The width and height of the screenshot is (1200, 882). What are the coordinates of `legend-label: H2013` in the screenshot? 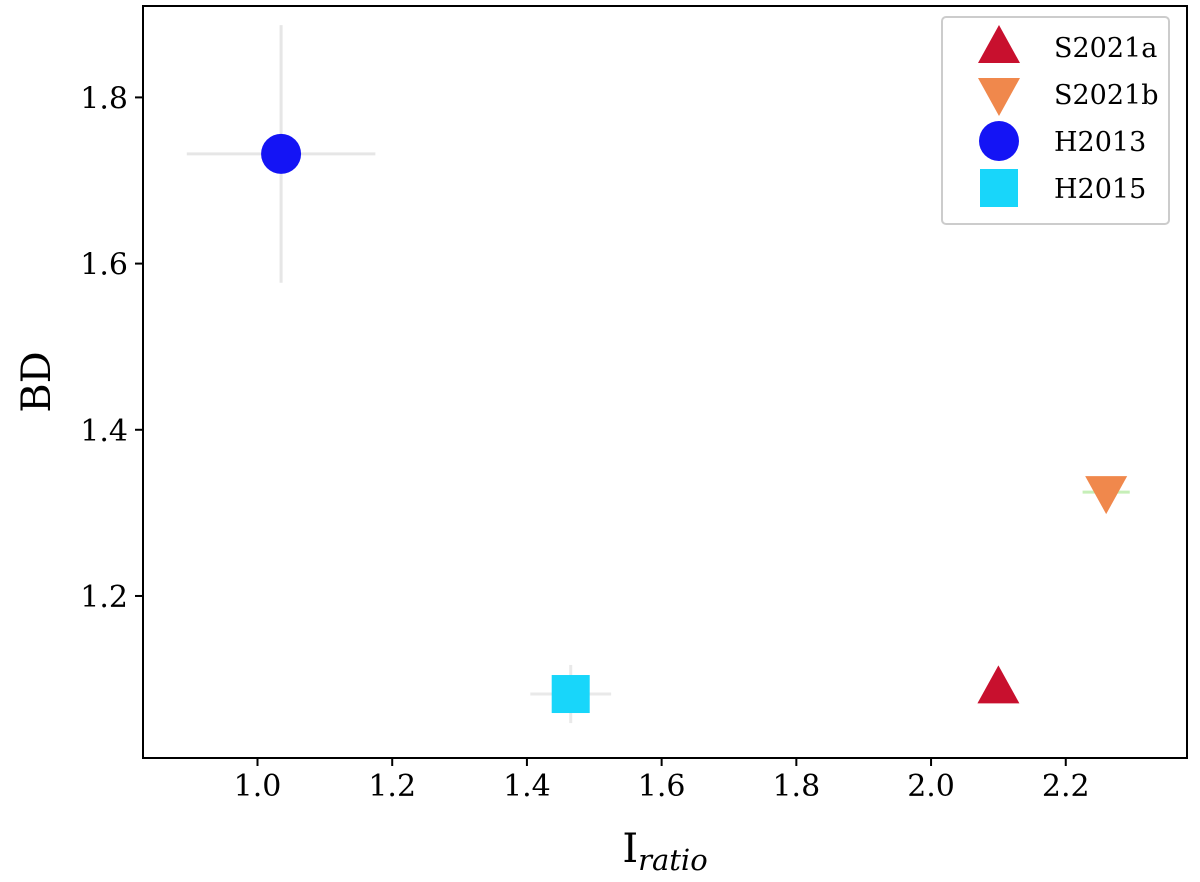 It's located at (1100, 142).